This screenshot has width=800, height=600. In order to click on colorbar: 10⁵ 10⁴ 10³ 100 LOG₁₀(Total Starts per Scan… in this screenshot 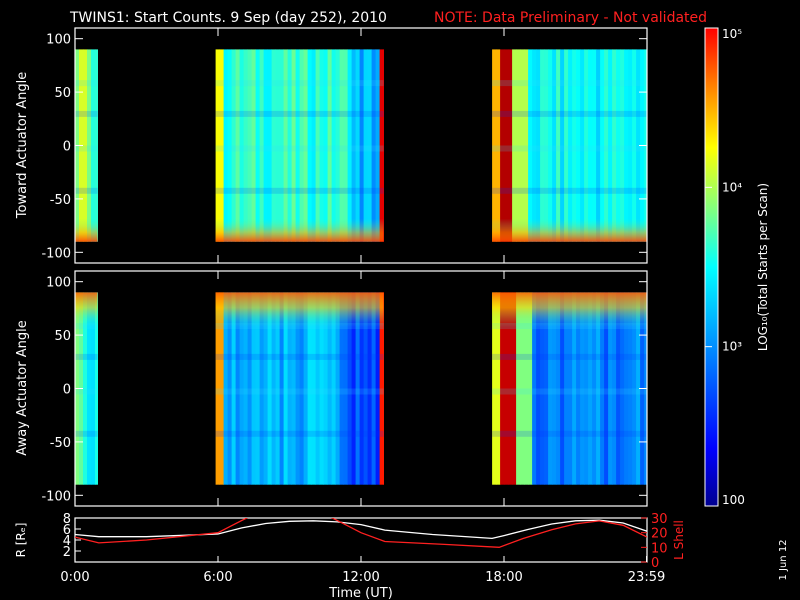, I will do `click(737, 267)`.